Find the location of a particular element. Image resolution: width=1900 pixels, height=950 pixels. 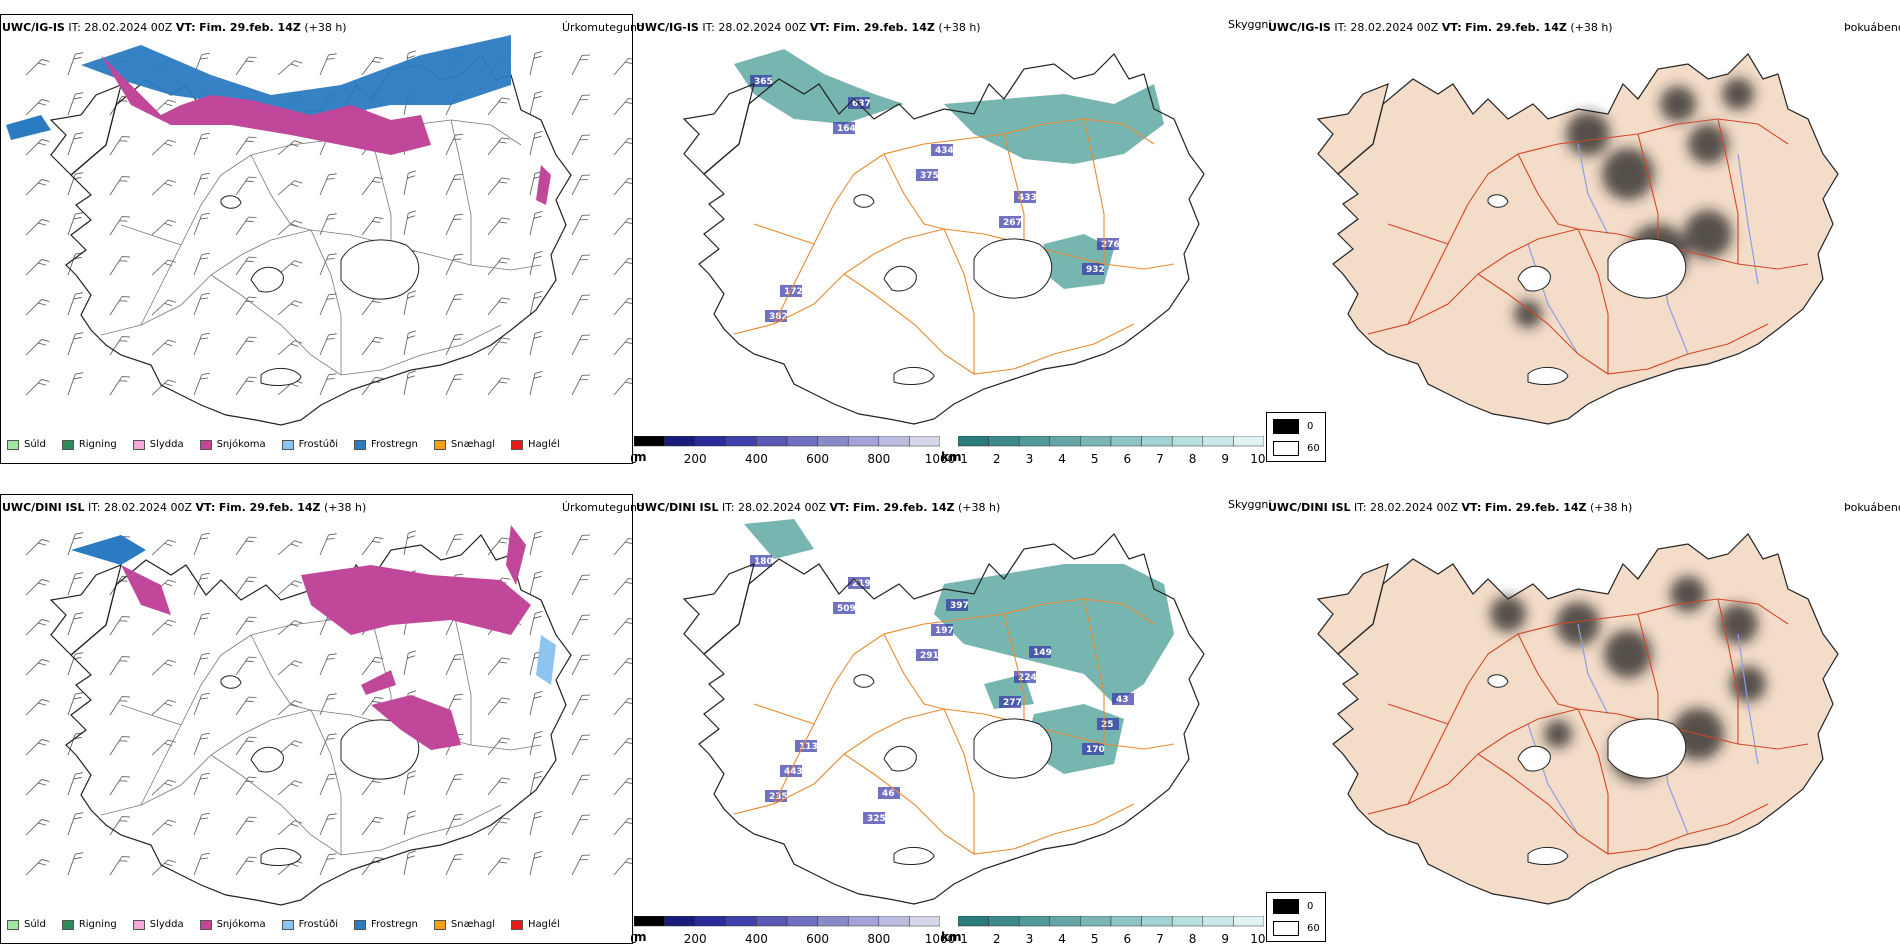

ceiling-unit-row1: m is located at coordinates (640, 457).